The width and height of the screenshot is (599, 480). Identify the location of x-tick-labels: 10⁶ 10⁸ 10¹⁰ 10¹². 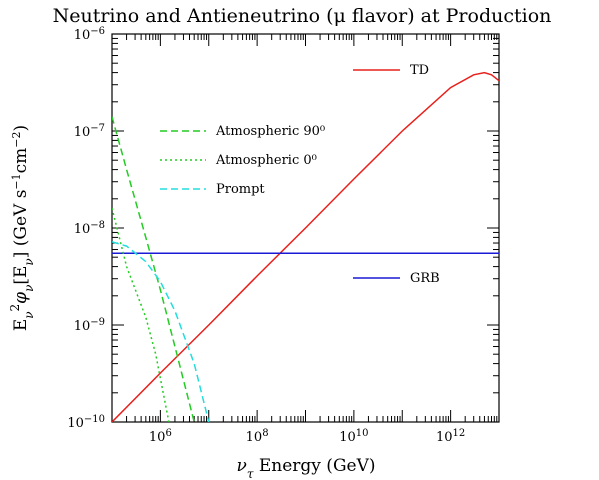
(307, 437).